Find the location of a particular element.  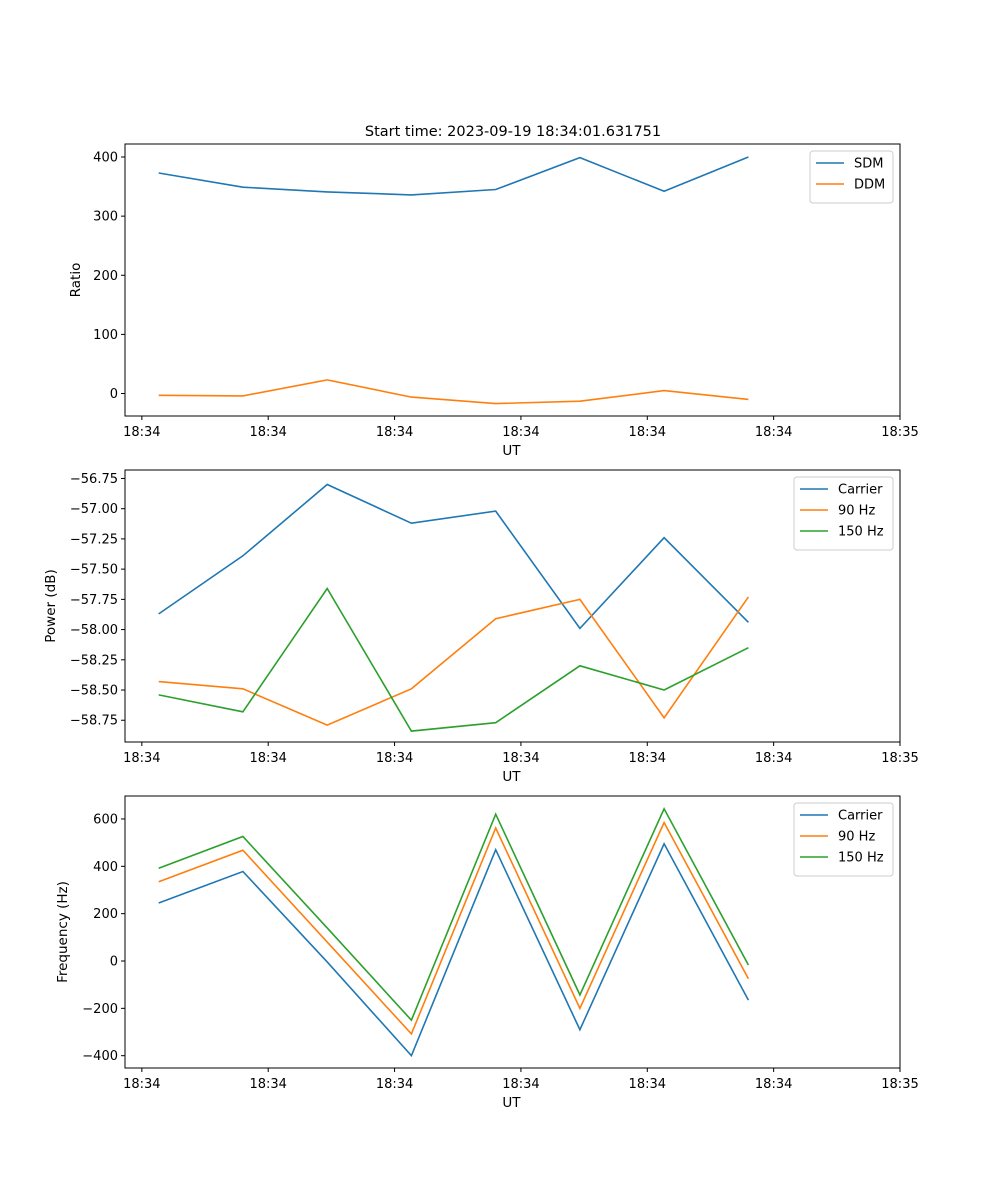

y-tick-label: −200 is located at coordinates (100, 1009).